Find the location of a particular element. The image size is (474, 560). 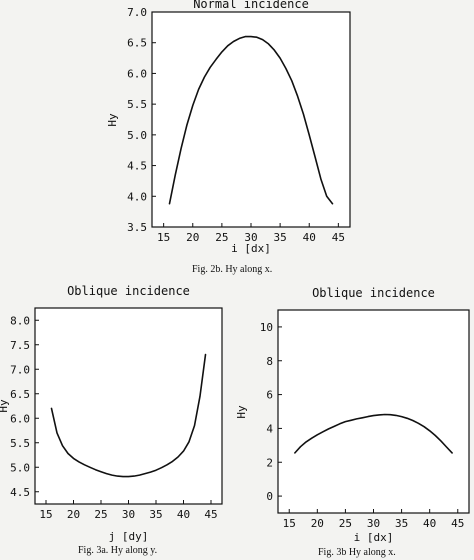

y-tick-label: 6 is located at coordinates (269, 395).